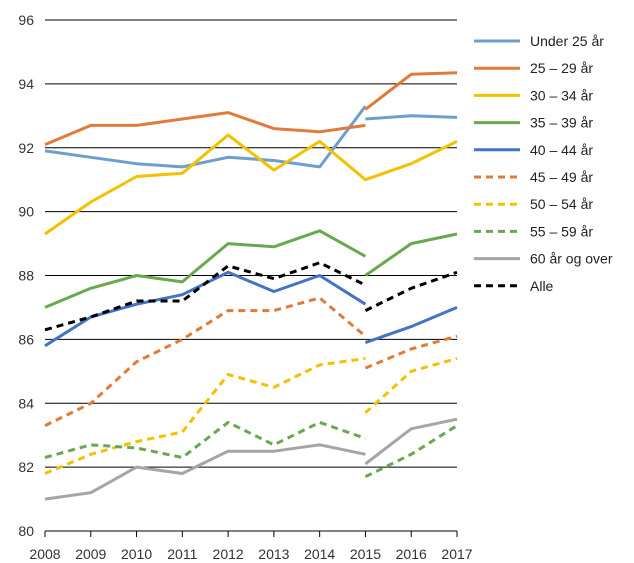  Describe the element at coordinates (90, 554) in the screenshot. I see `x-tick-label: 2009` at that location.